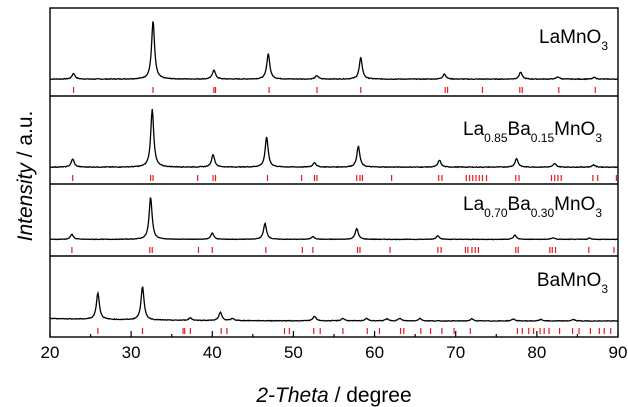  Describe the element at coordinates (370, 395) in the screenshot. I see `x-axis-title-unit: / degree` at that location.